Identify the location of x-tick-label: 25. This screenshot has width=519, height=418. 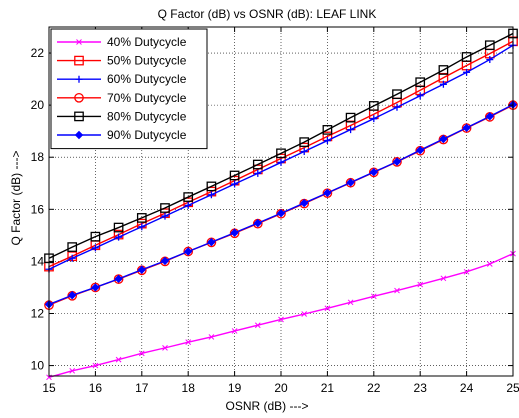
(512, 388).